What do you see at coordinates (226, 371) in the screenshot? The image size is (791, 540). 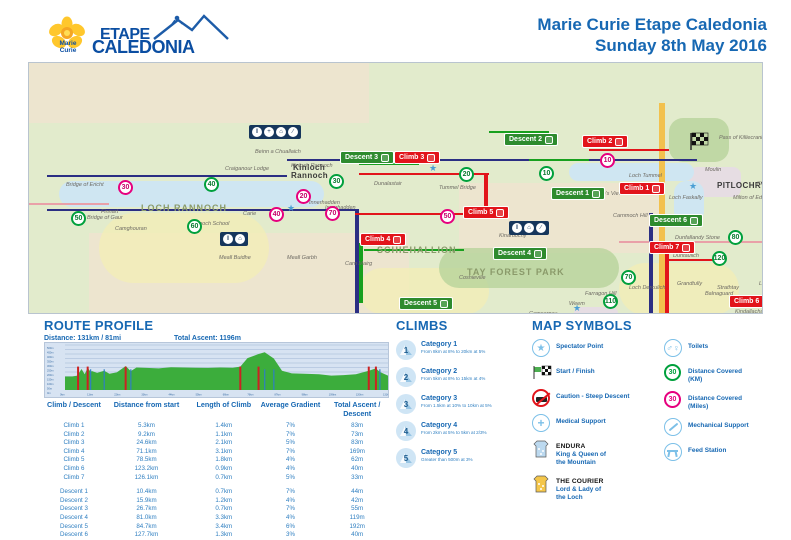 I see `elevation-area` at bounding box center [226, 371].